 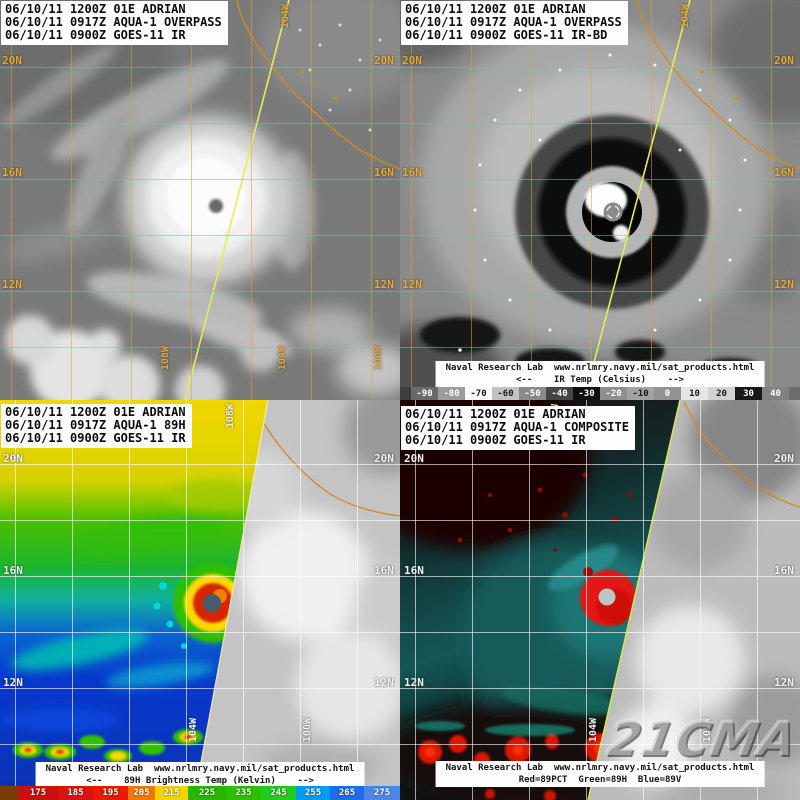 What do you see at coordinates (613, 393) in the screenshot?
I see `colorbar-segment: -20` at bounding box center [613, 393].